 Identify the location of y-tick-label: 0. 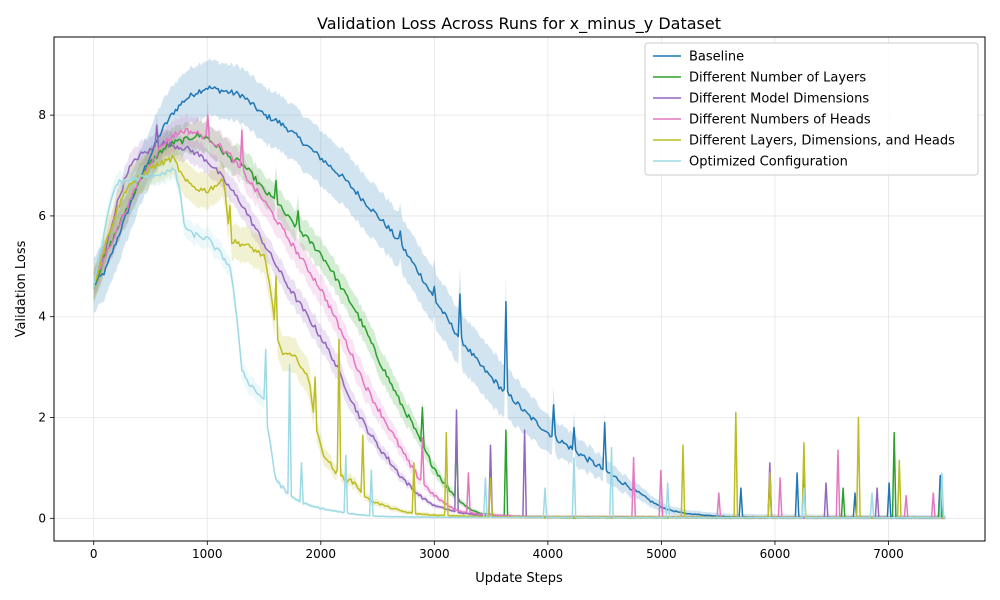
(42, 518).